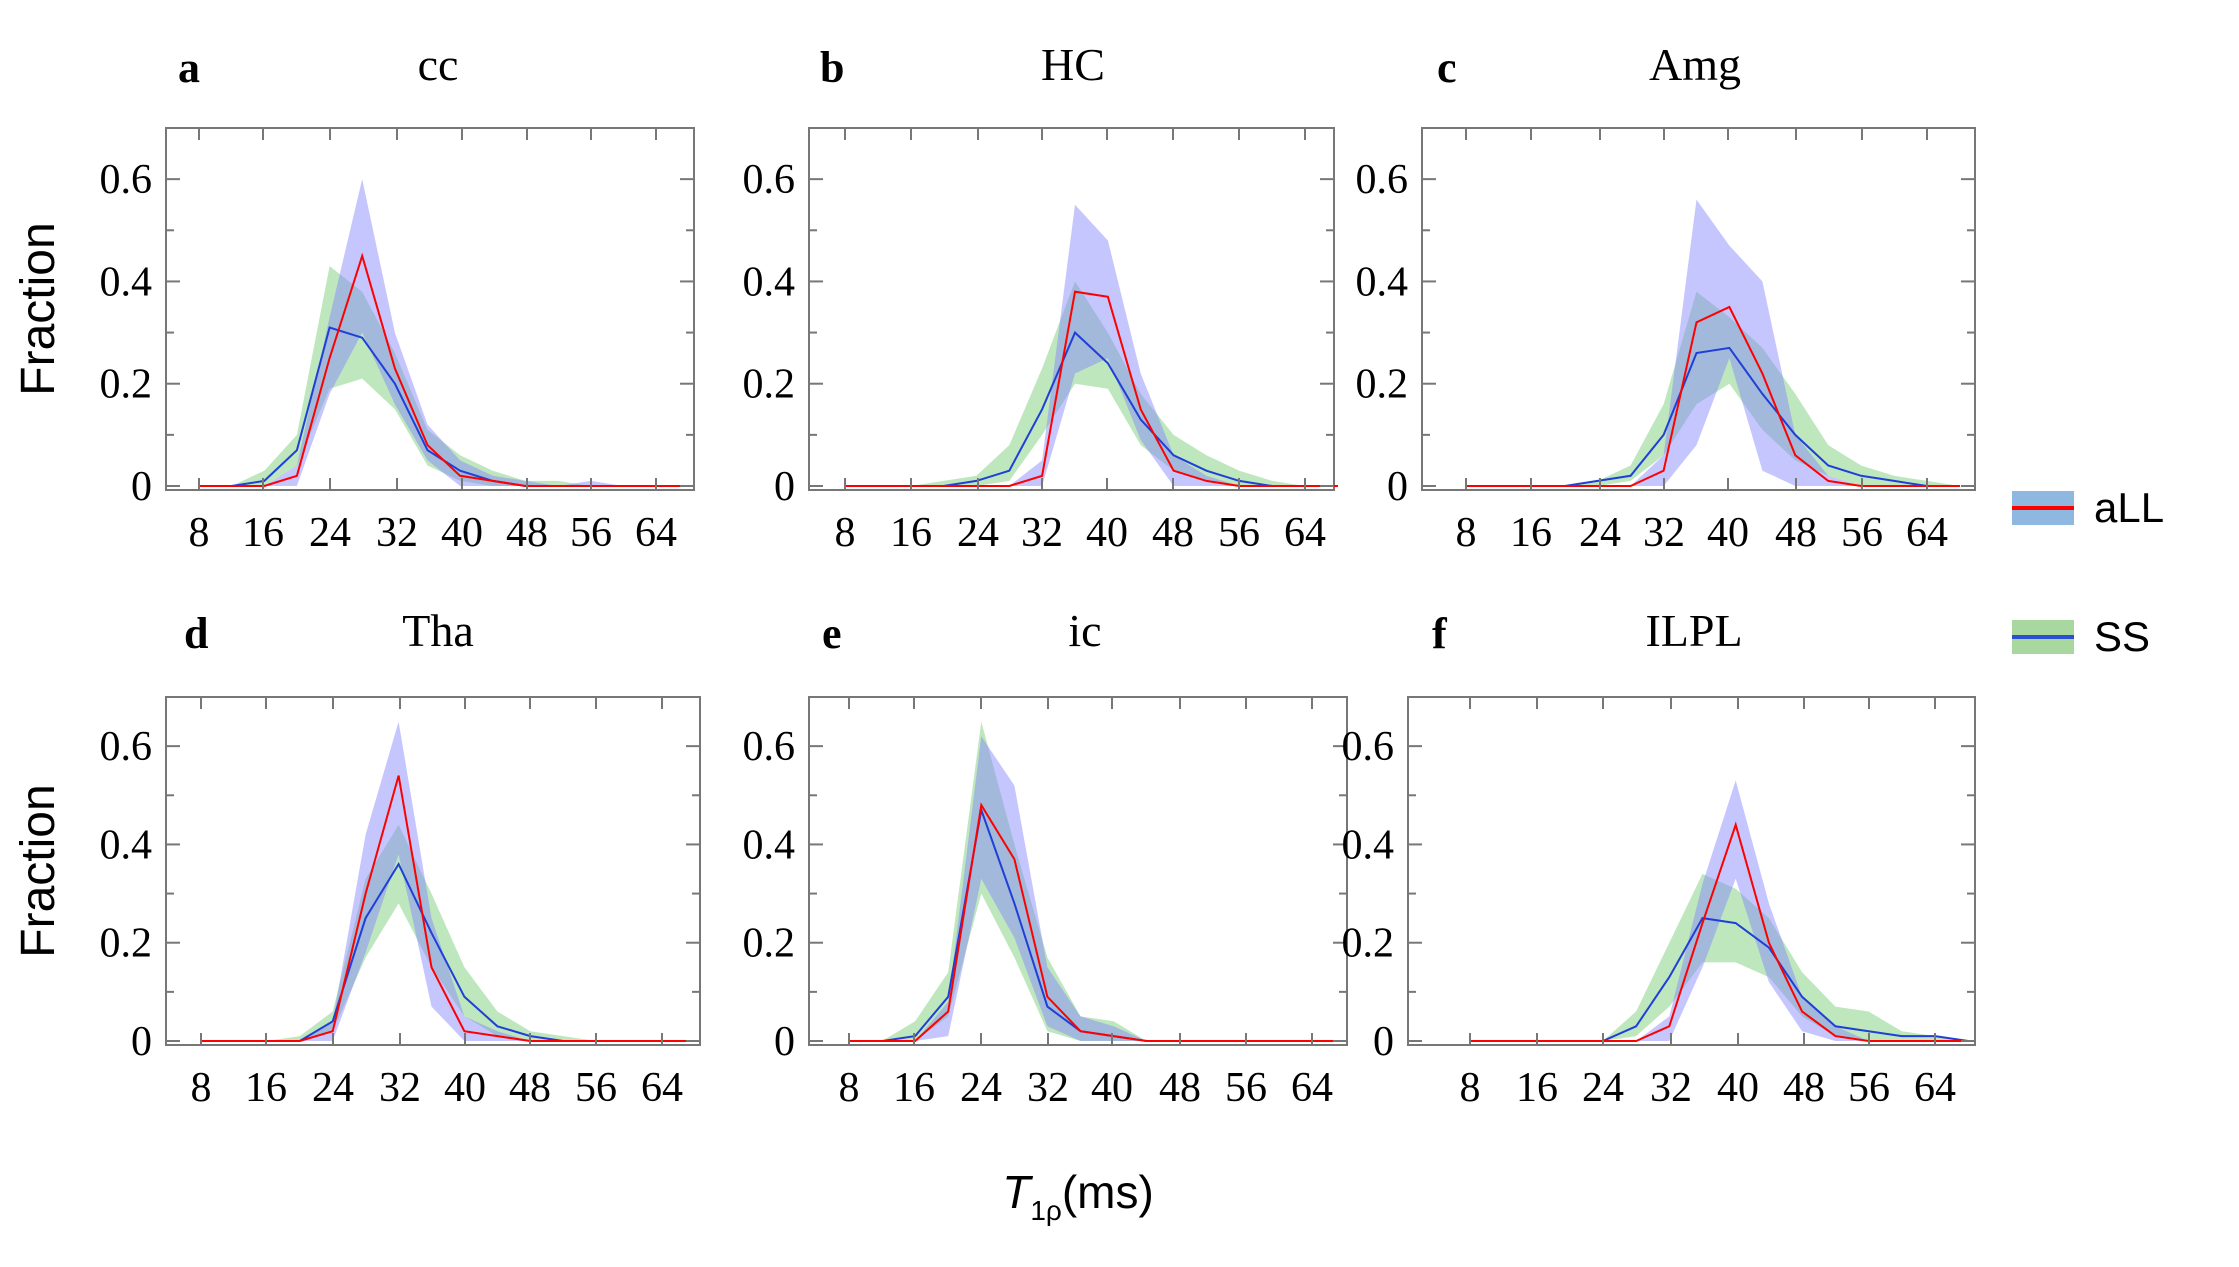  What do you see at coordinates (2129, 507) in the screenshot?
I see `legend-label-aLL: aLL` at bounding box center [2129, 507].